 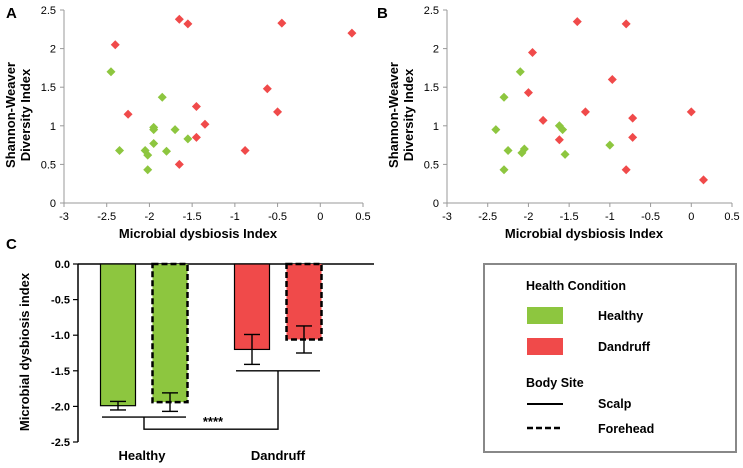 What do you see at coordinates (24, 351) in the screenshot?
I see `panel-c-y-axis-label: Microbial dysbiosis index` at bounding box center [24, 351].